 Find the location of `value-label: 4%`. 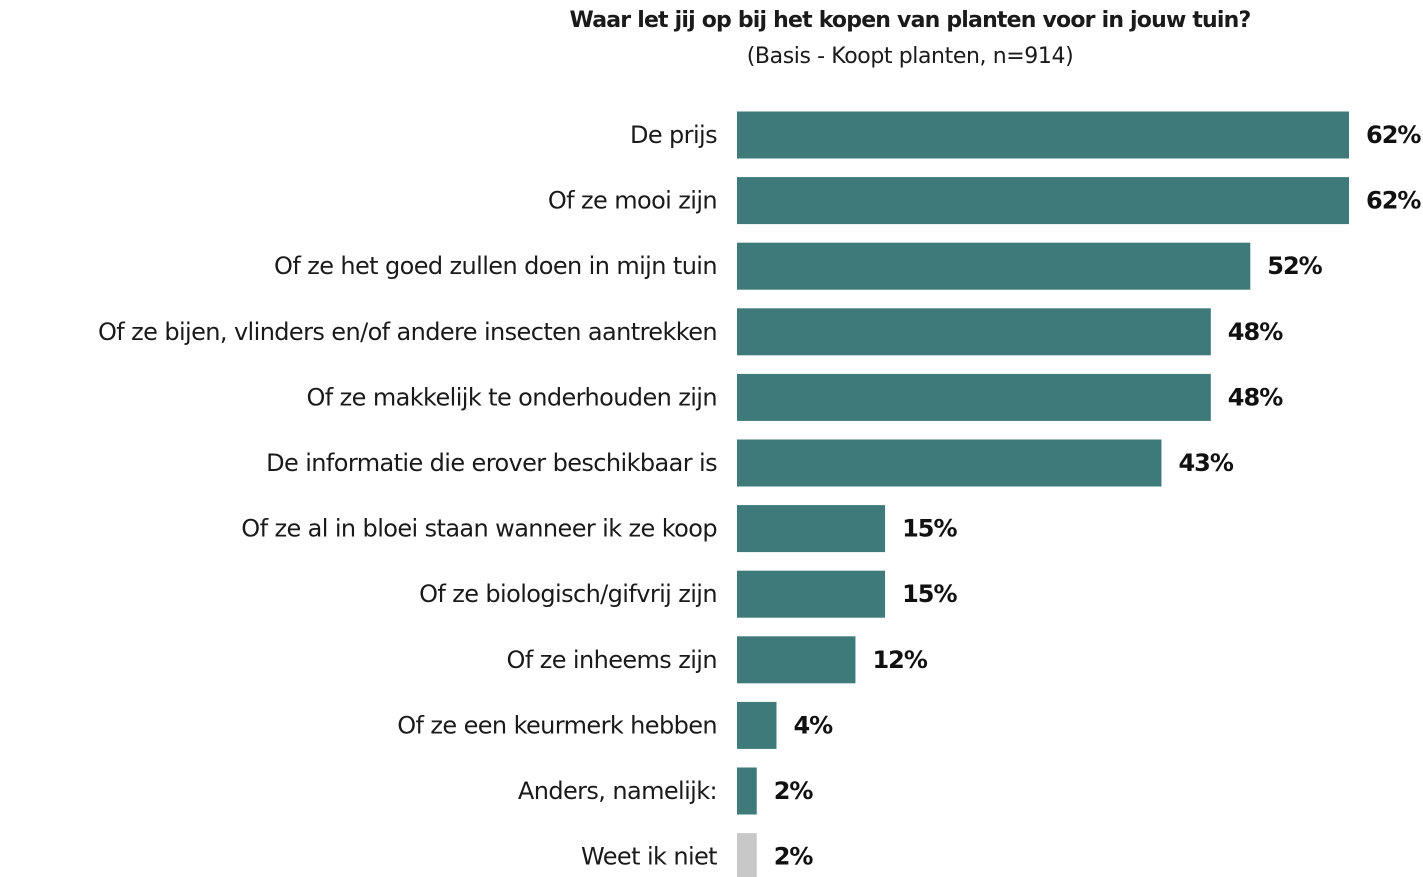

value-label: 4% is located at coordinates (813, 725).